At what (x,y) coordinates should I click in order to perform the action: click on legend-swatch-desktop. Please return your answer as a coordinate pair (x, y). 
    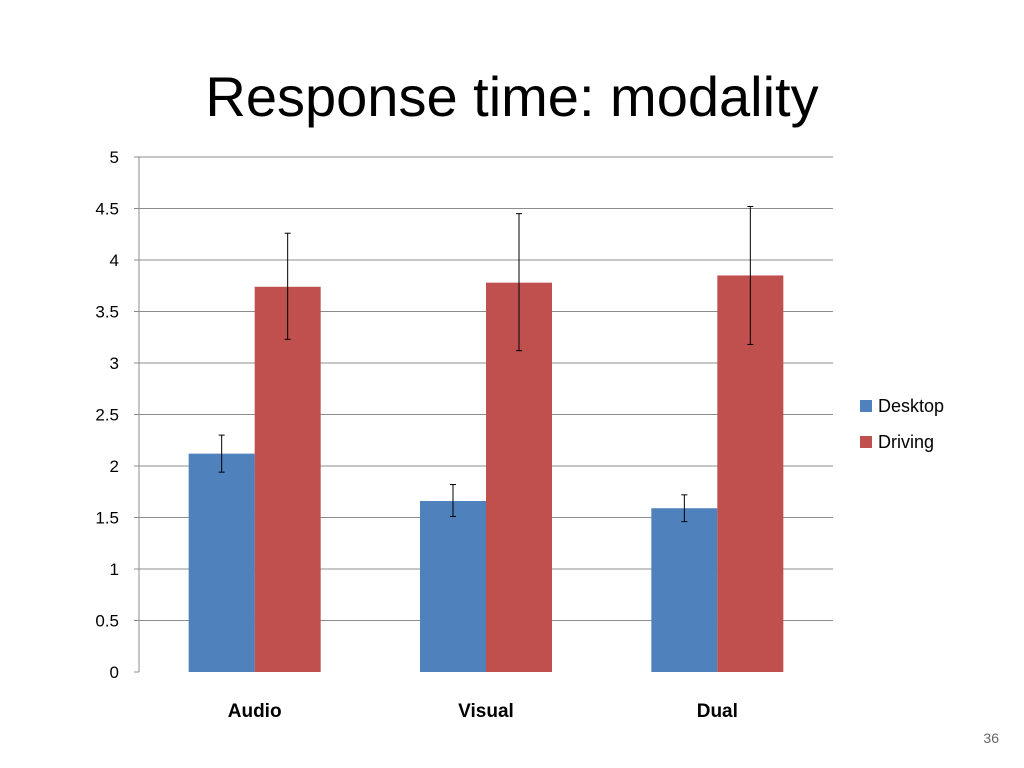
    Looking at the image, I should click on (866, 406).